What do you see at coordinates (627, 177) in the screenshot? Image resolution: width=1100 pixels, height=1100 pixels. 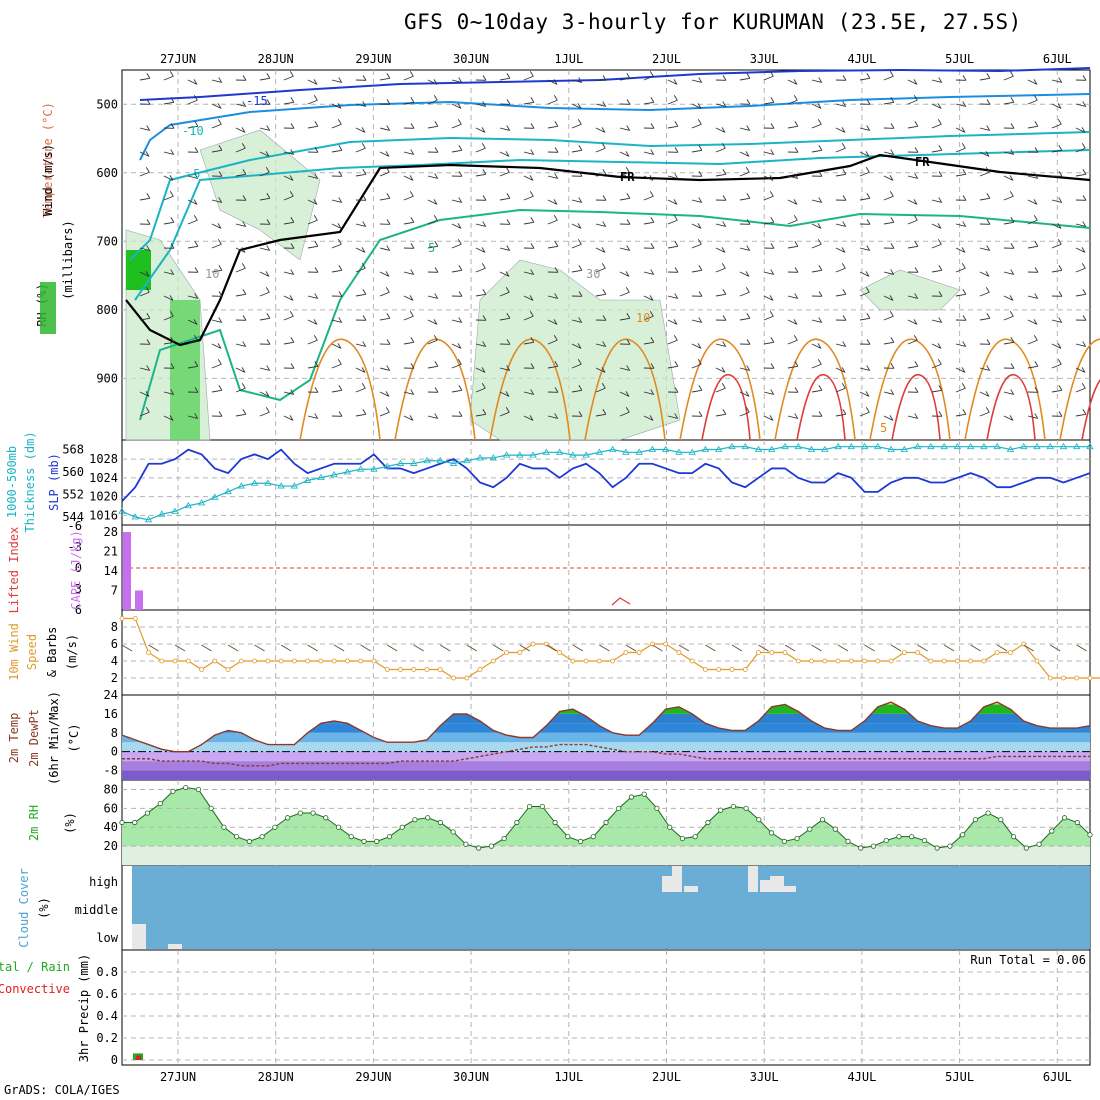 I see `freezing-label: FR` at bounding box center [627, 177].